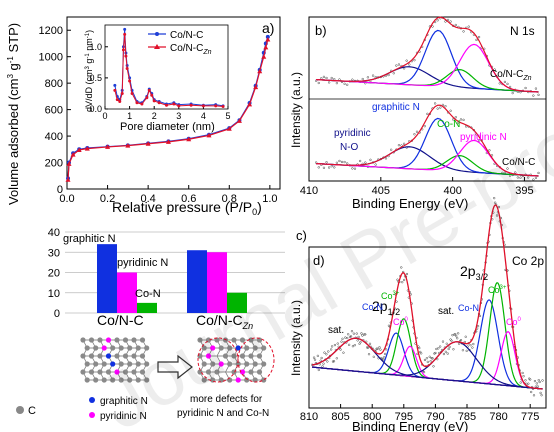 The height and width of the screenshot is (432, 554). What do you see at coordinates (175, 367) in the screenshot?
I see `arrow-icon` at bounding box center [175, 367].